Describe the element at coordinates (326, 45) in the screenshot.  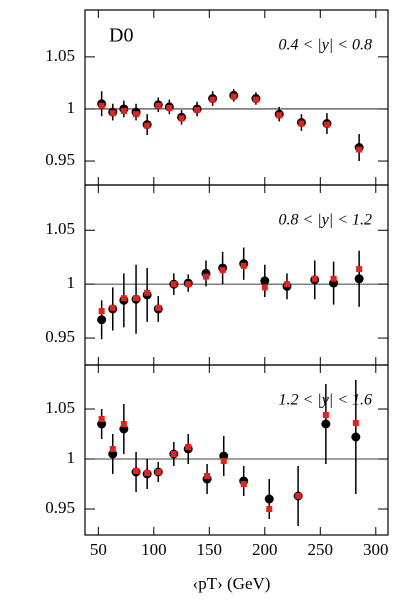
I see `annotation: 0.4 < |y| < 0.8` at that location.